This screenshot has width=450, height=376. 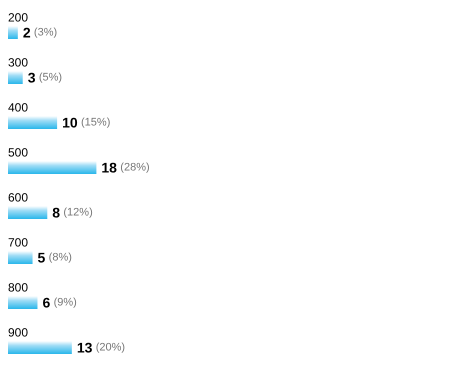 What do you see at coordinates (40, 32) in the screenshot?
I see `data-label: 2 (3%)` at bounding box center [40, 32].